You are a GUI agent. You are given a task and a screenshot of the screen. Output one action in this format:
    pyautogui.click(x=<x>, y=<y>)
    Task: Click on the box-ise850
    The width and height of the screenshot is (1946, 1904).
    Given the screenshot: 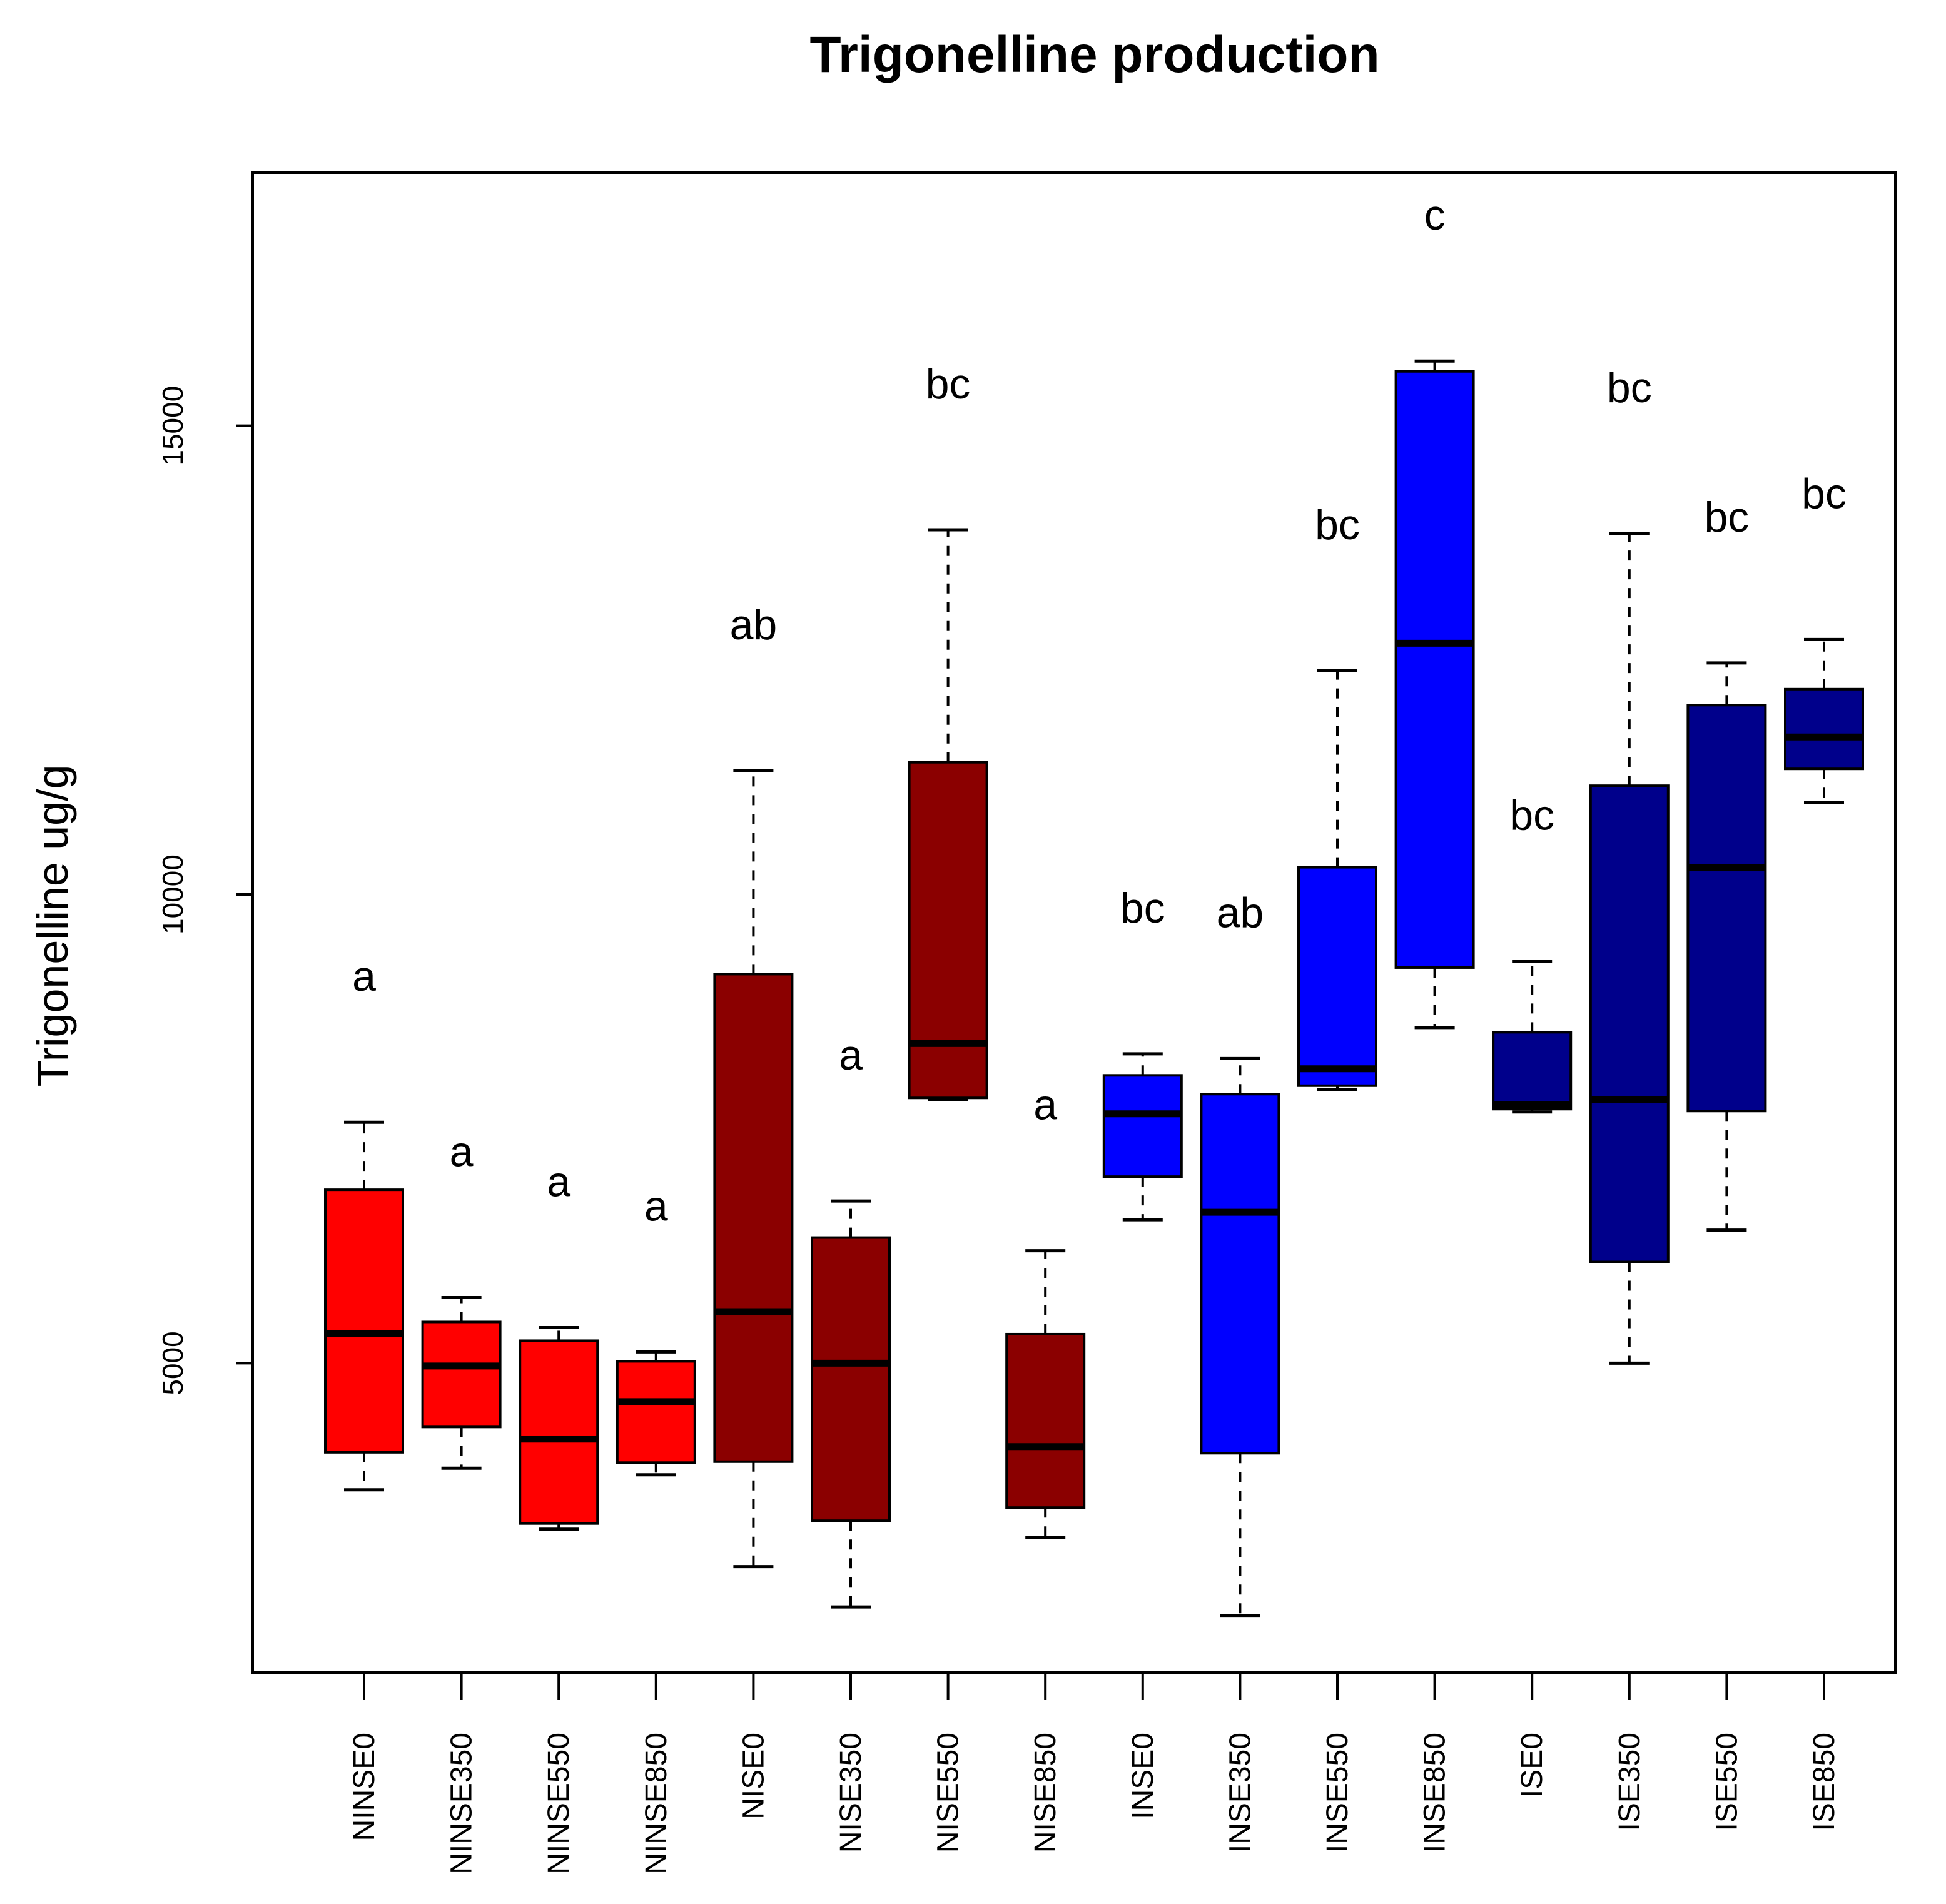 What is the action you would take?
    pyautogui.click(x=1824, y=720)
    